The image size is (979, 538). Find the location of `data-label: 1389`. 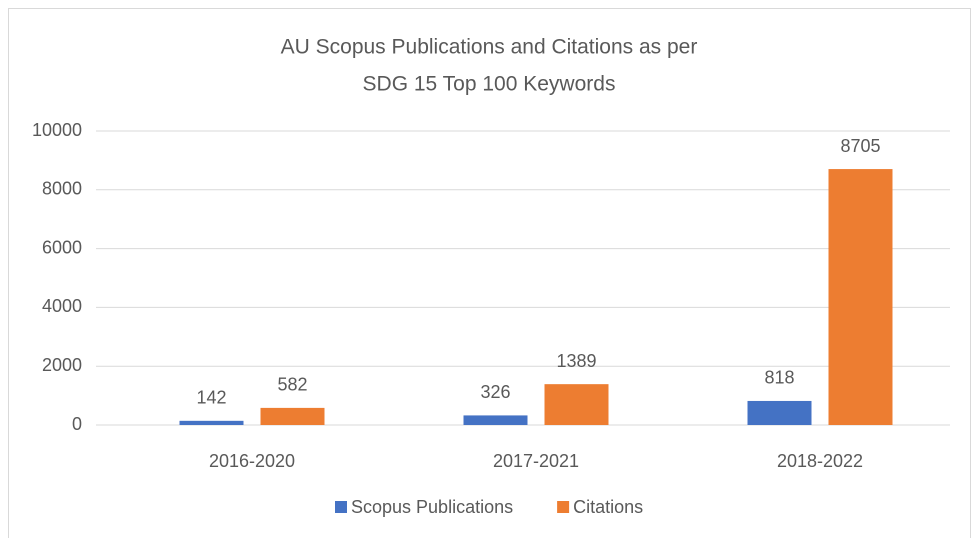

data-label: 1389 is located at coordinates (576, 361).